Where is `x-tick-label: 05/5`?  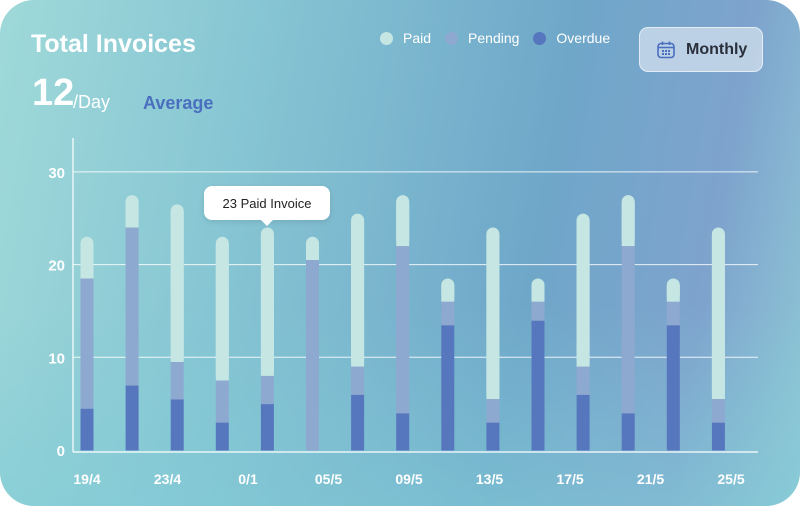 x-tick-label: 05/5 is located at coordinates (328, 479).